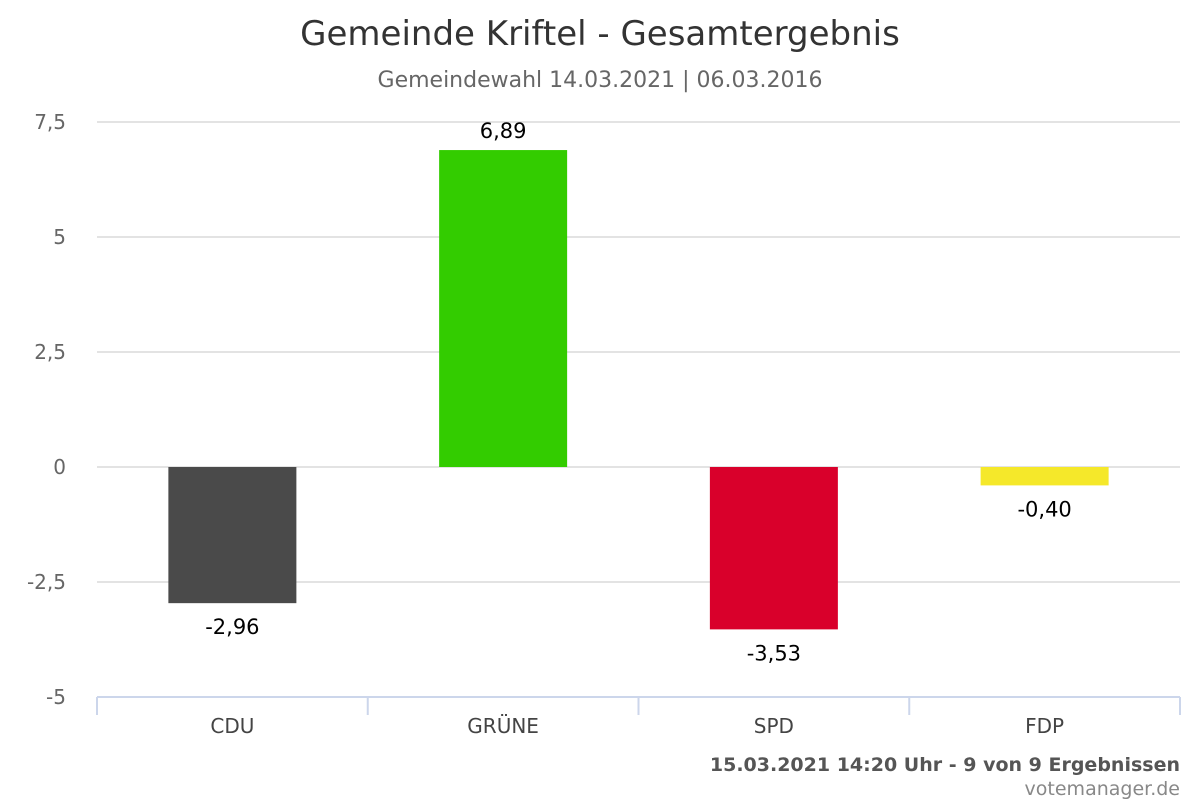 The image size is (1200, 800). I want to click on data-label: -2,96, so click(232, 627).